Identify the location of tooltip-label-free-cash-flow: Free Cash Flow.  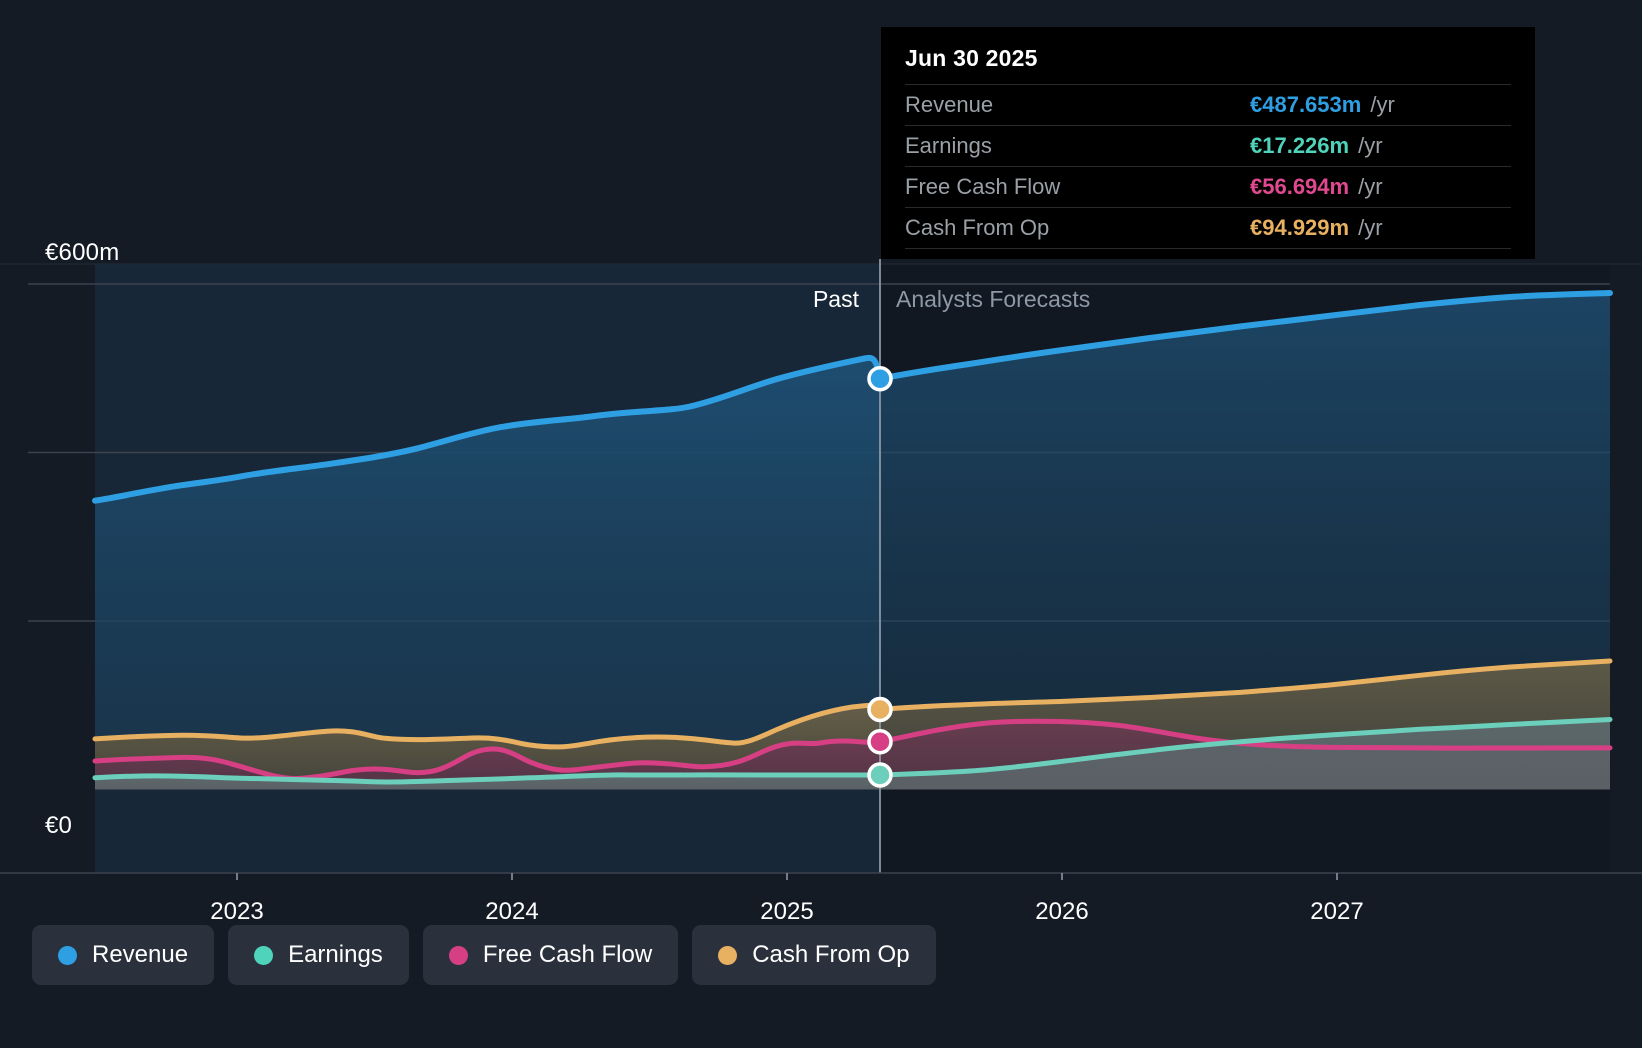
(983, 186).